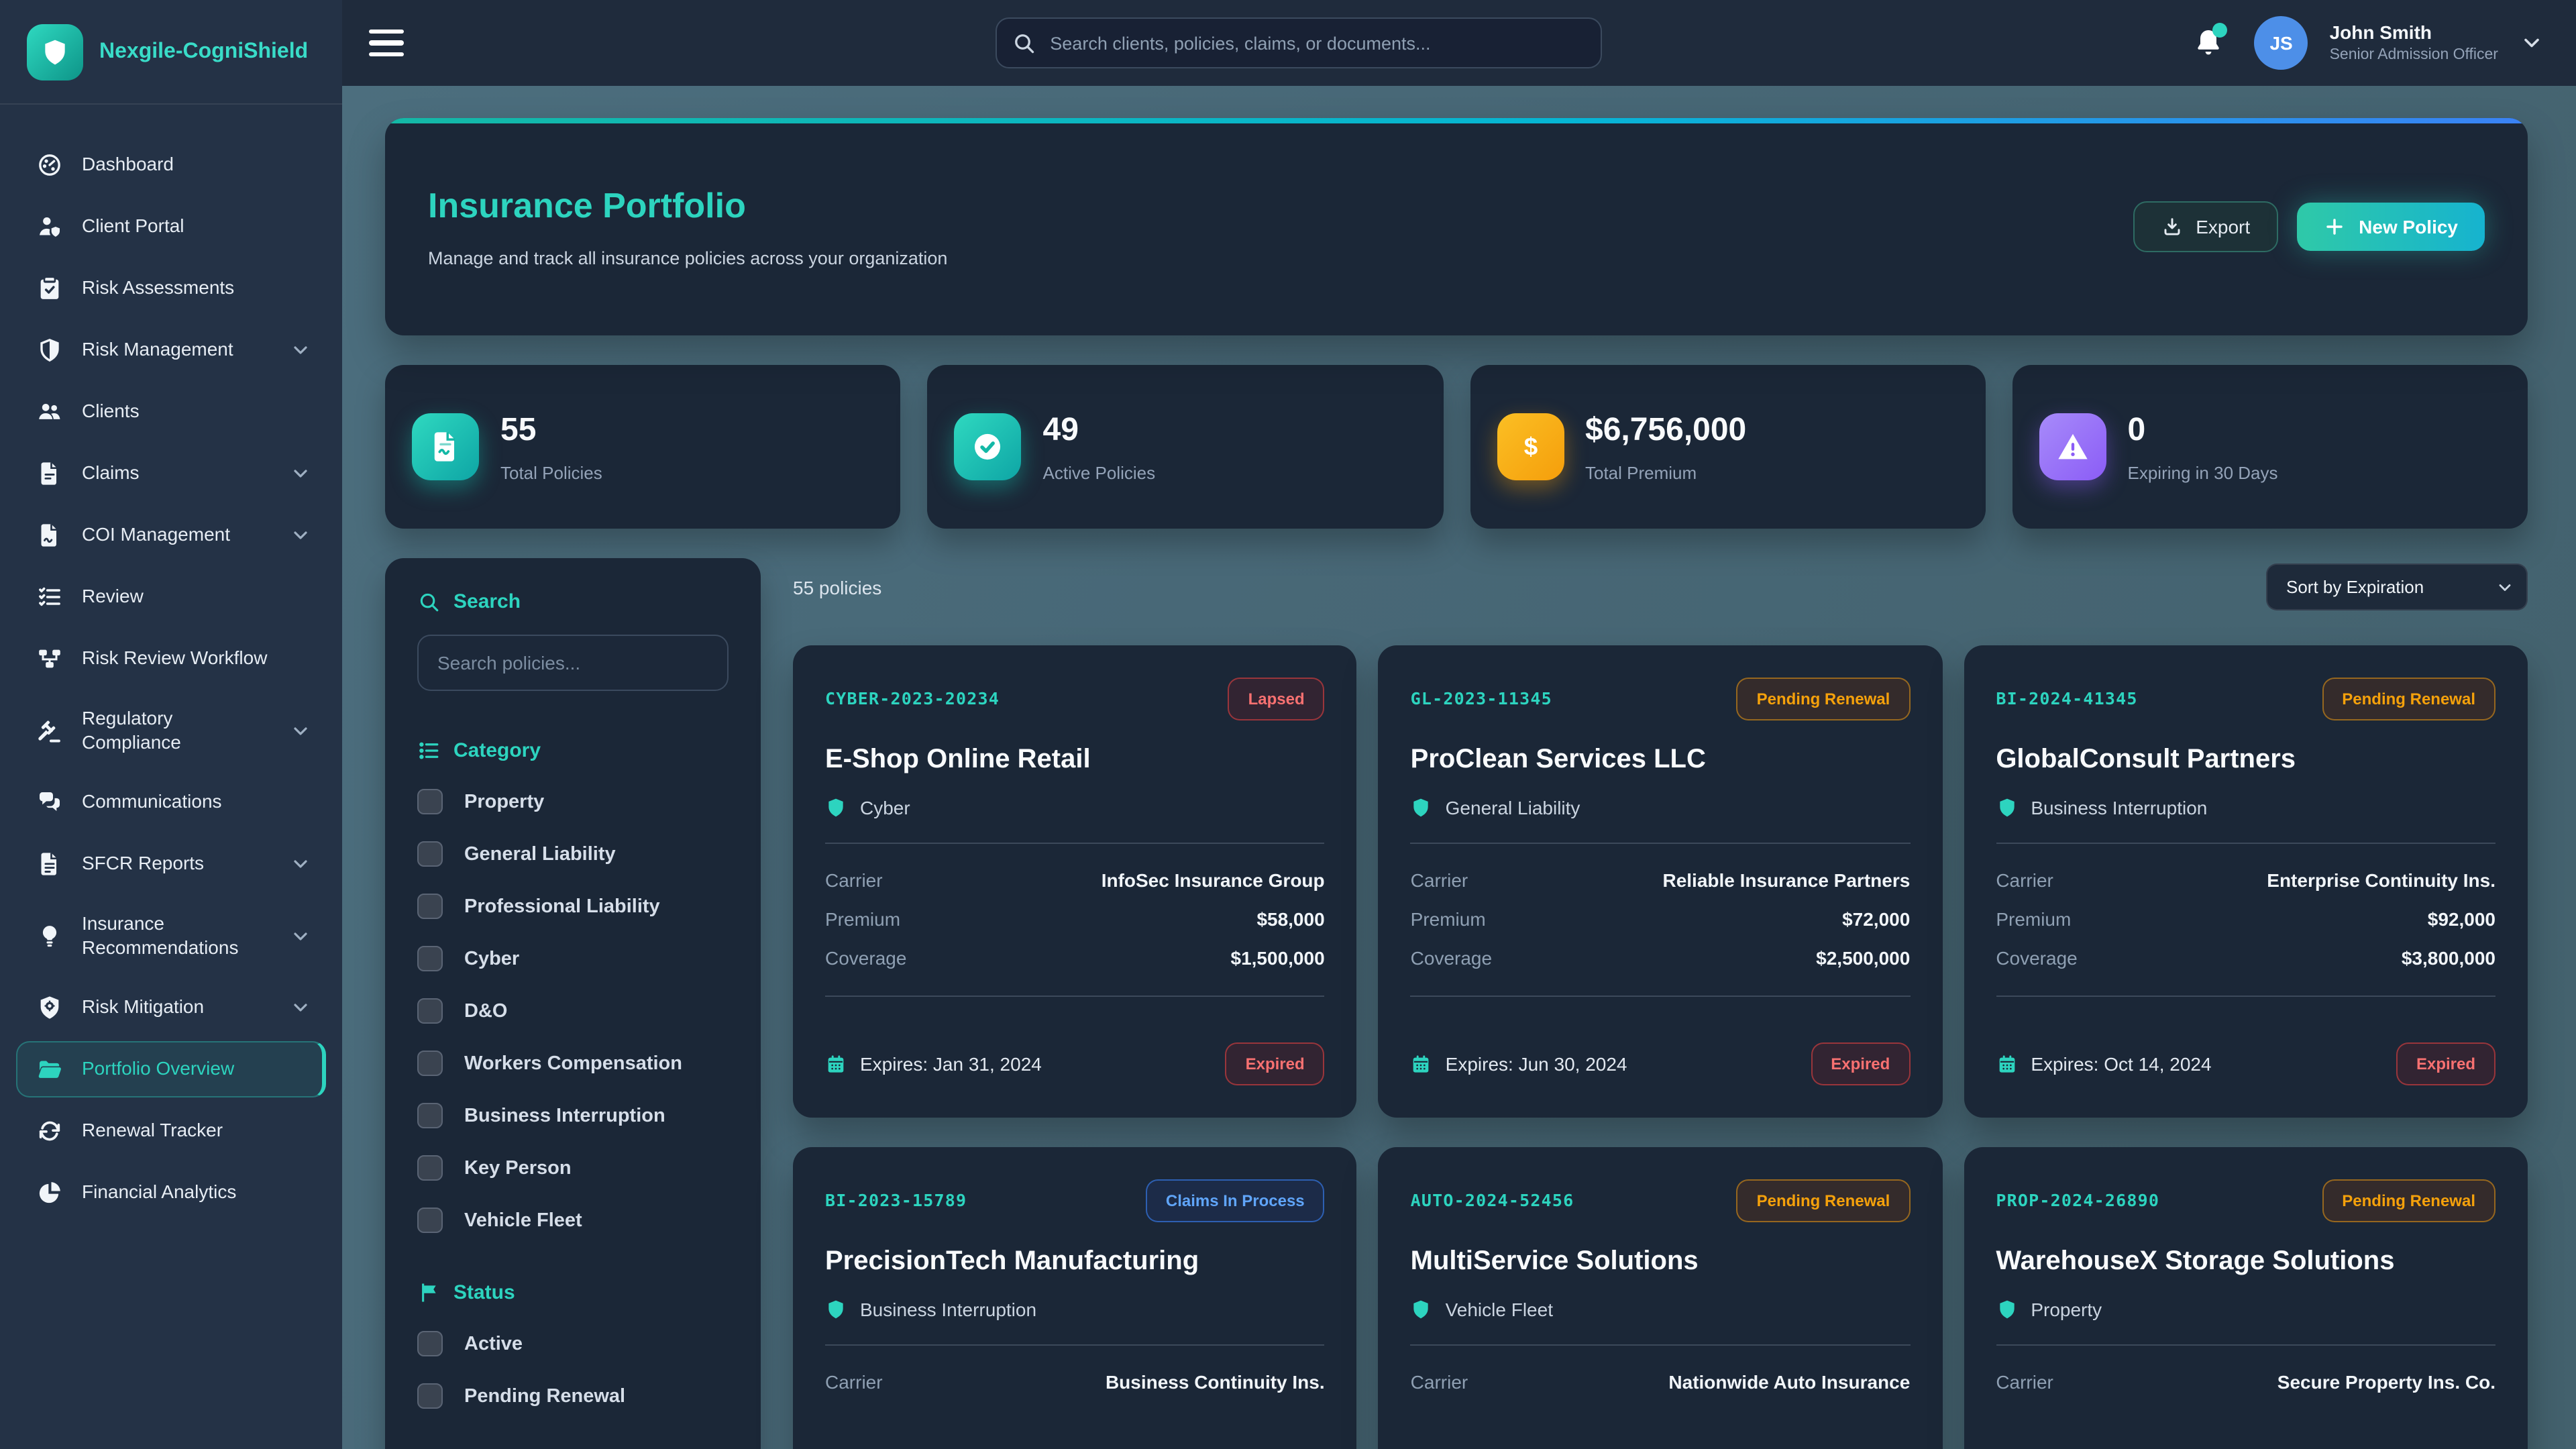 This screenshot has width=2576, height=1449. I want to click on coi-management-icon, so click(49, 535).